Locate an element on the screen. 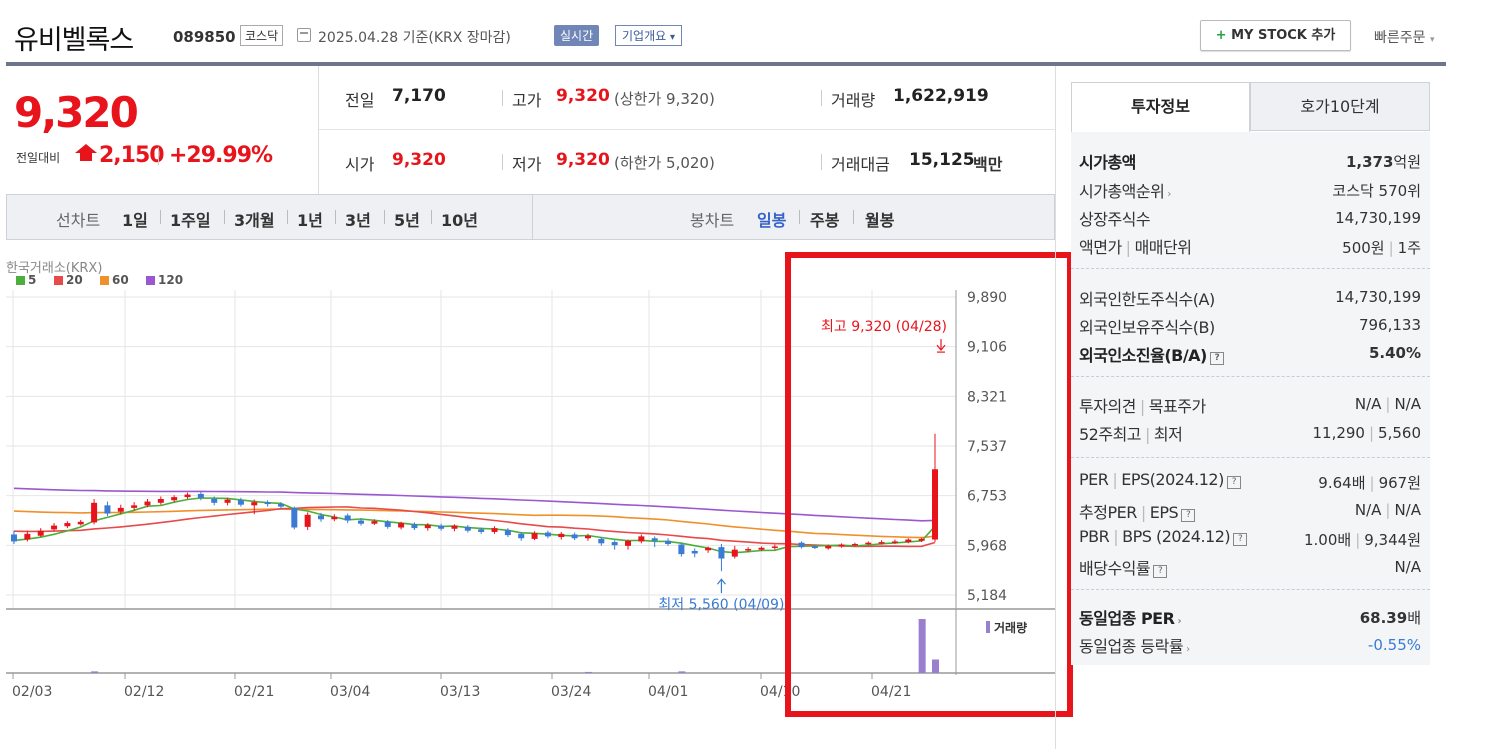 This screenshot has width=1495, height=749. value: 9.64배 is located at coordinates (1342, 483).